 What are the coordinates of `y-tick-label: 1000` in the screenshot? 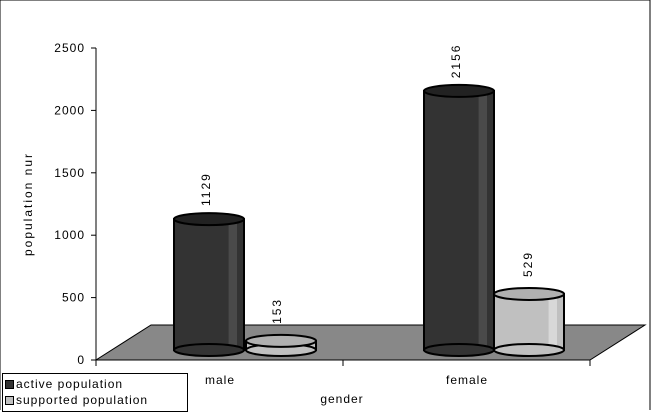 It's located at (69, 235).